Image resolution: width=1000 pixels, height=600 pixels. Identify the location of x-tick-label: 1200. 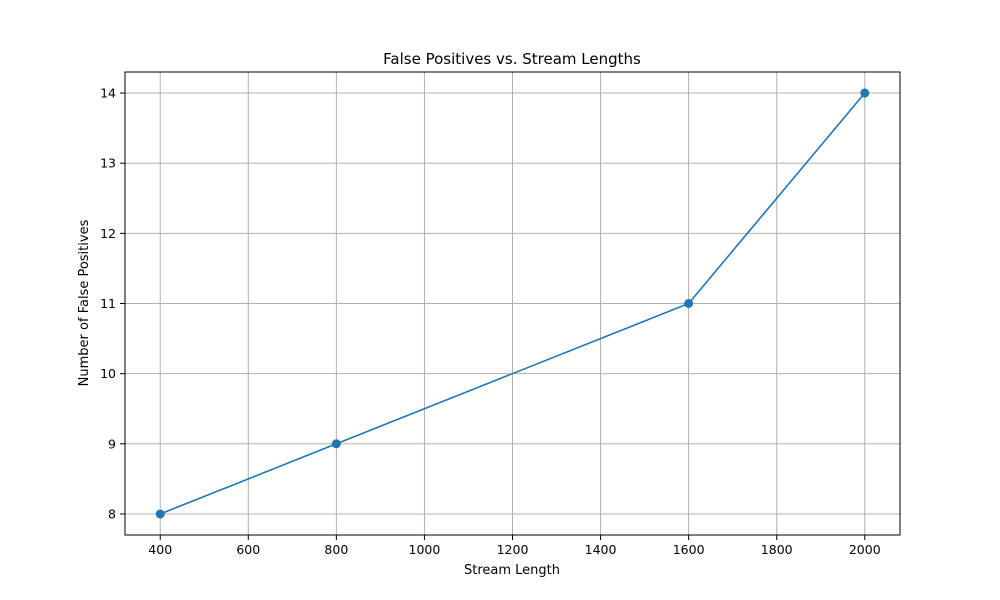
(513, 549).